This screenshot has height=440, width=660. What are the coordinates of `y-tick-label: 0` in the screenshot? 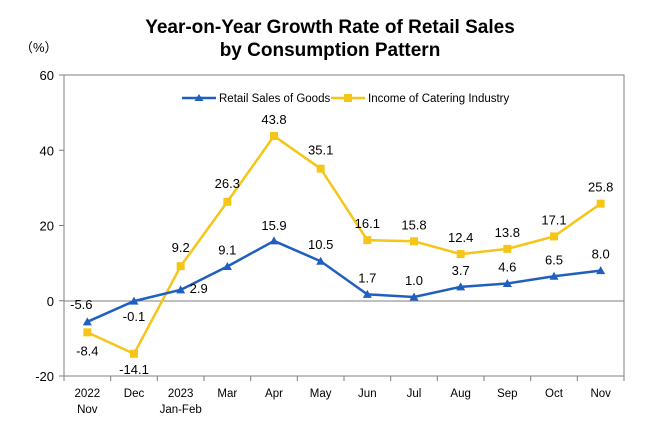 It's located at (50, 301).